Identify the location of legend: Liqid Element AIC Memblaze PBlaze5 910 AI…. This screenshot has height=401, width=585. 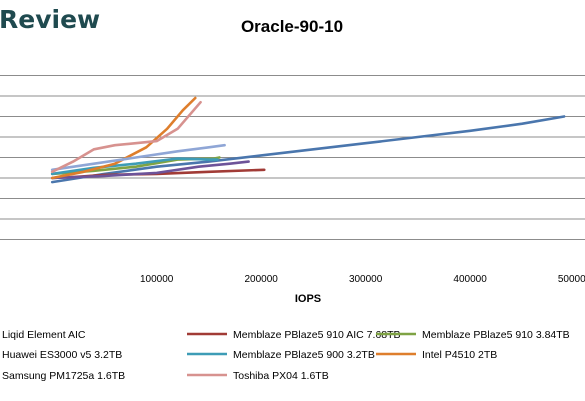
(286, 355).